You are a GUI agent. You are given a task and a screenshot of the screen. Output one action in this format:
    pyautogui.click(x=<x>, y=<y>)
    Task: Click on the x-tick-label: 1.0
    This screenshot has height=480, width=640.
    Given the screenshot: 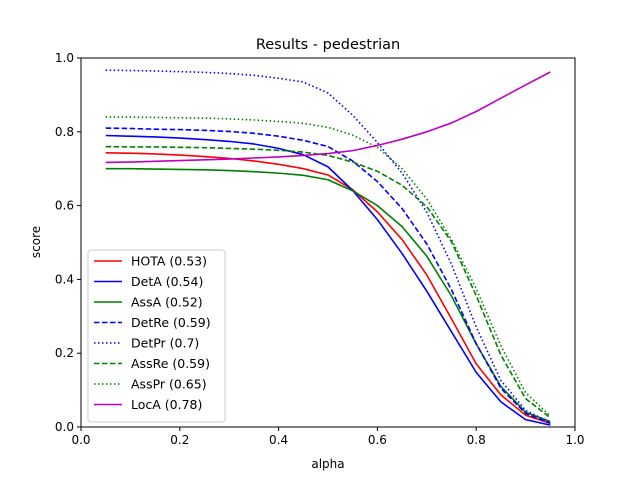 What is the action you would take?
    pyautogui.click(x=574, y=440)
    